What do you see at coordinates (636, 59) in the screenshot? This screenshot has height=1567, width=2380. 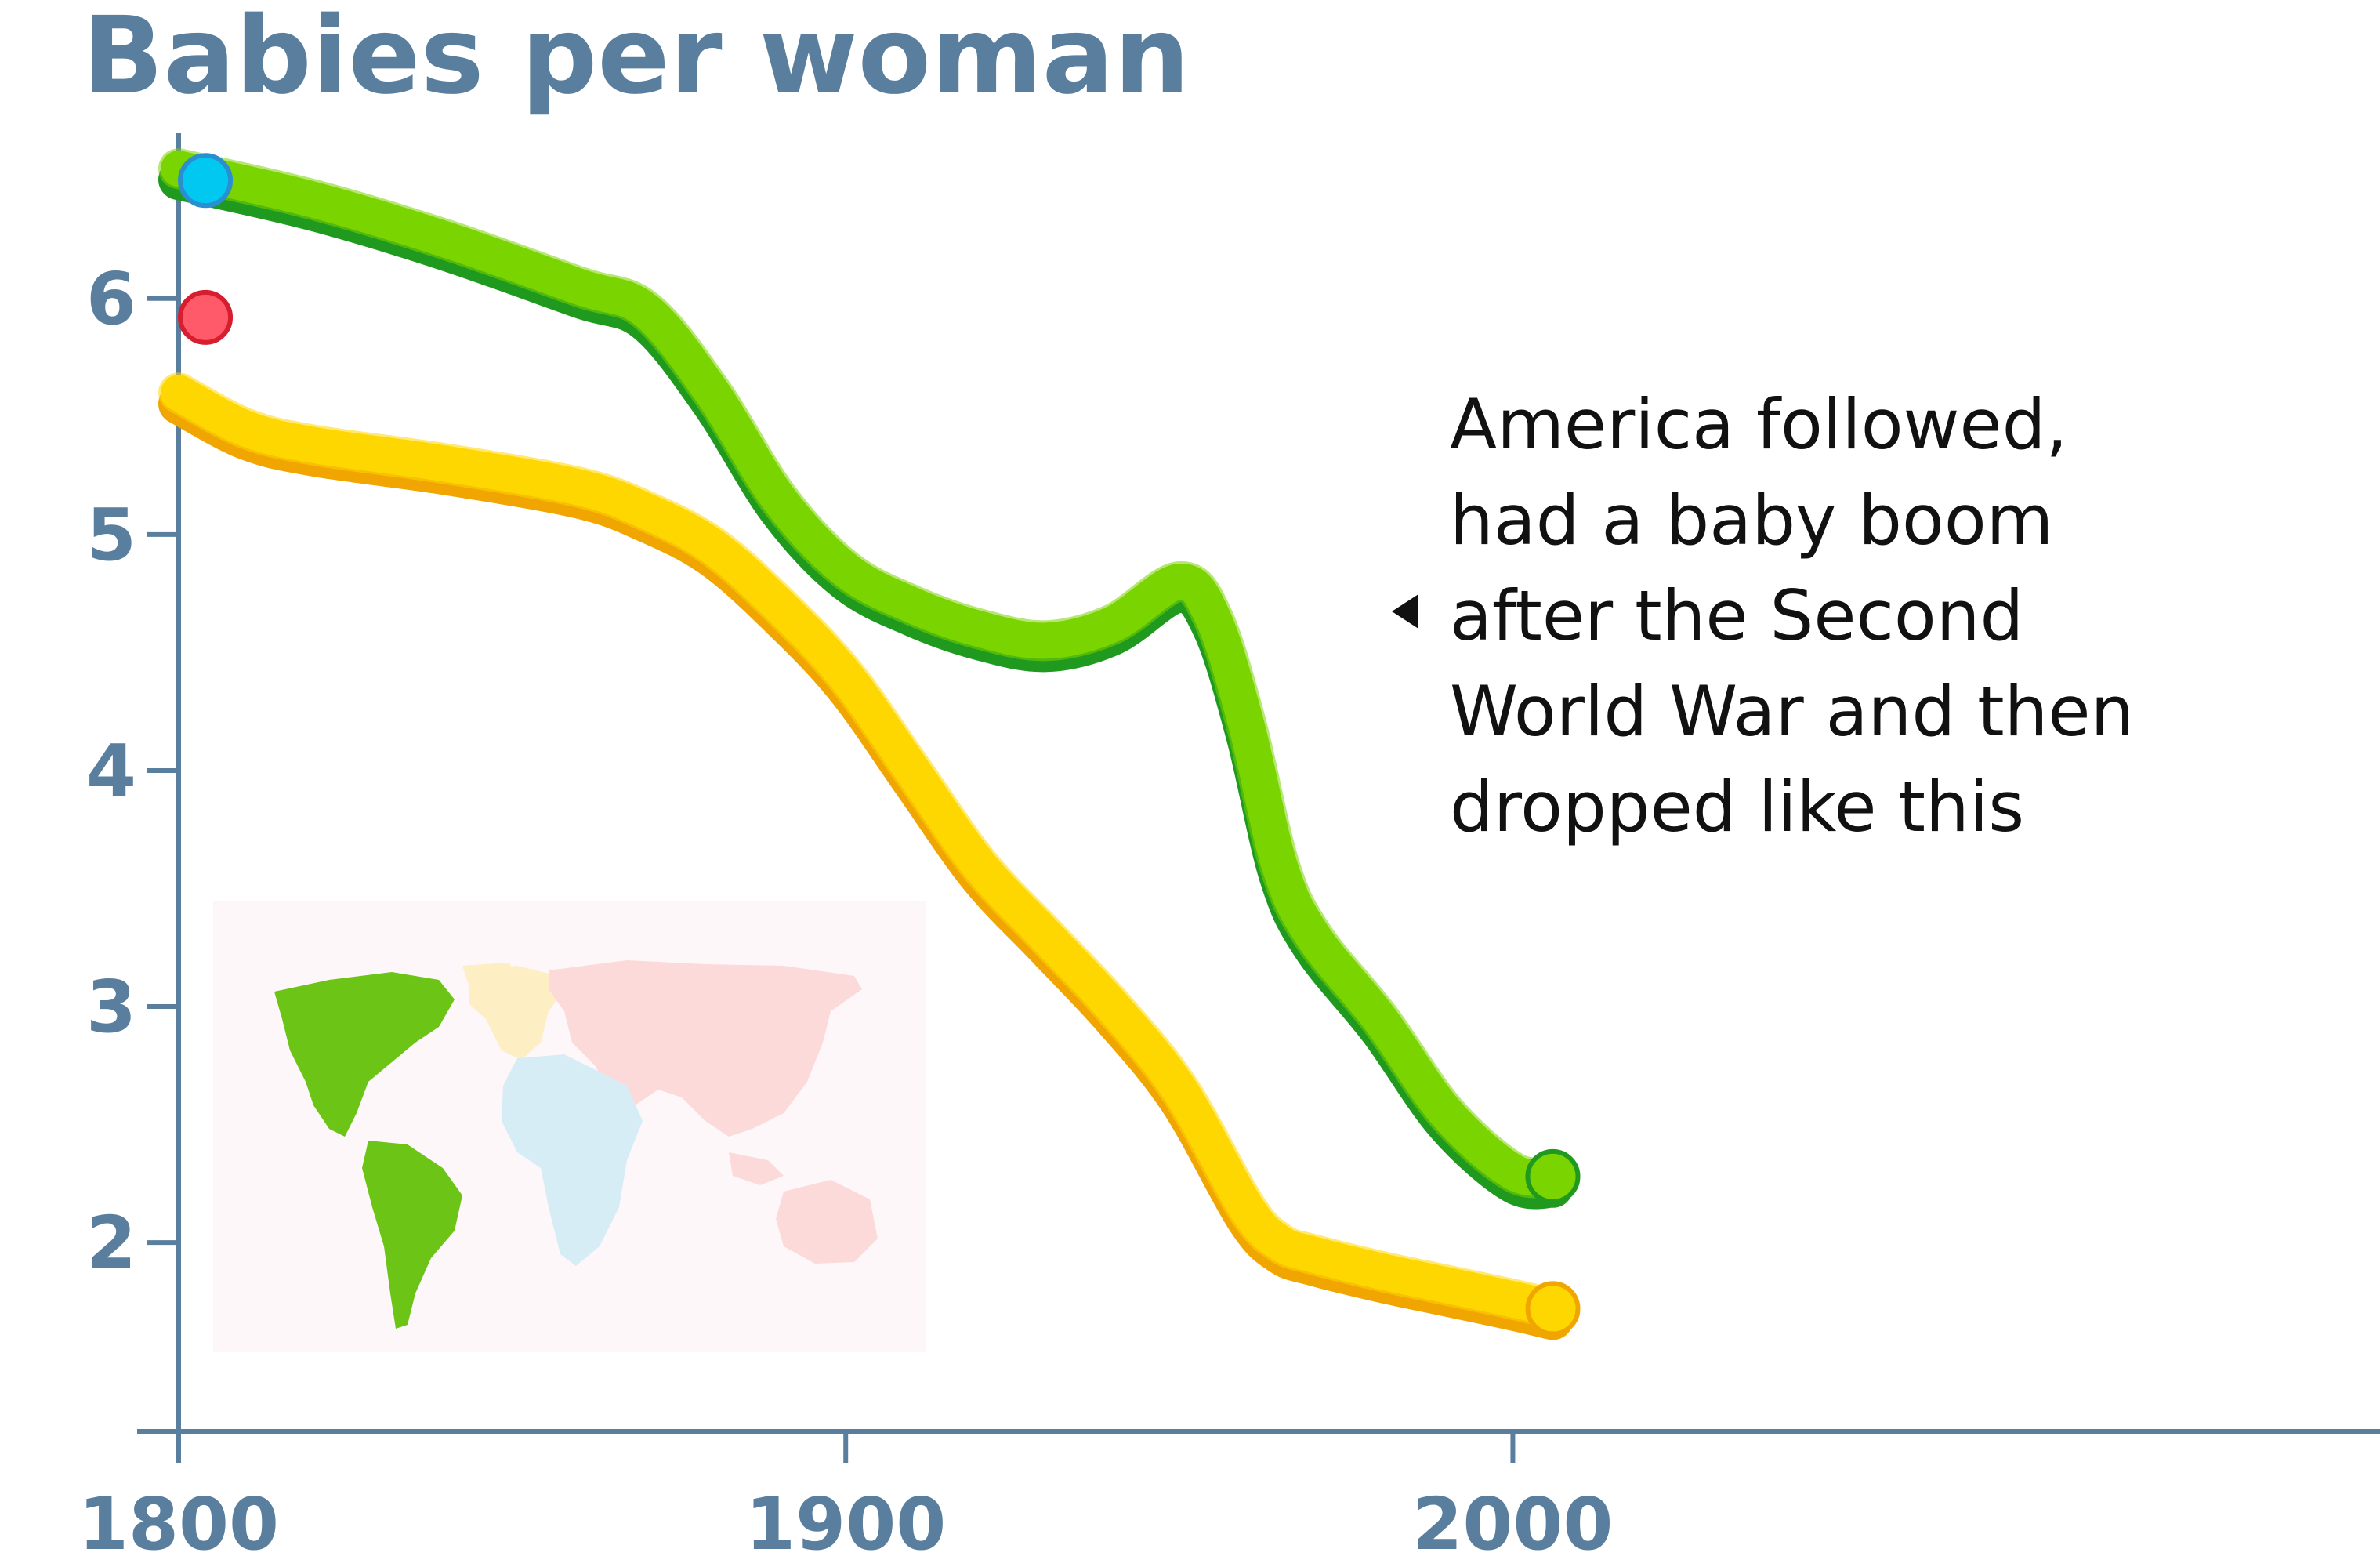 I see `chart-title: Babies per woman` at bounding box center [636, 59].